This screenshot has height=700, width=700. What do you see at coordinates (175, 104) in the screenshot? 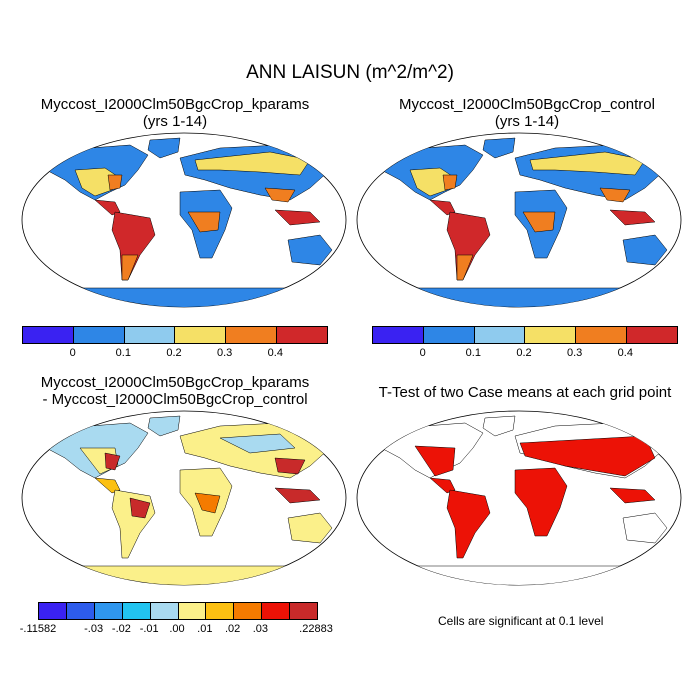
I see `panel1-title-line1: Myccost_I2000Clm50BgcCrop_kparams` at bounding box center [175, 104].